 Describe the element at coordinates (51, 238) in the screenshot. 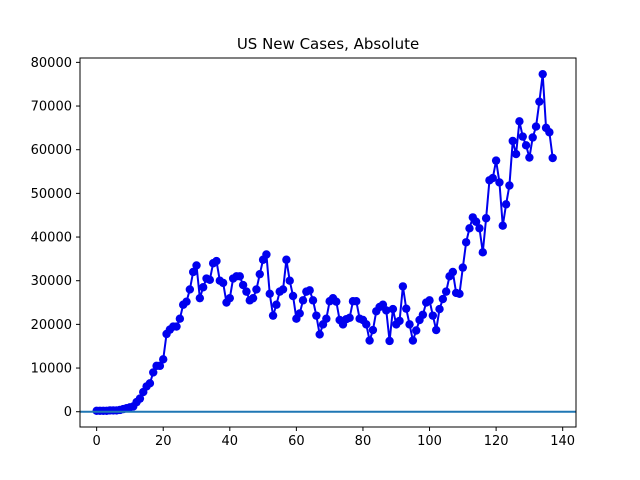

I see `y-tick-label: 40000` at that location.